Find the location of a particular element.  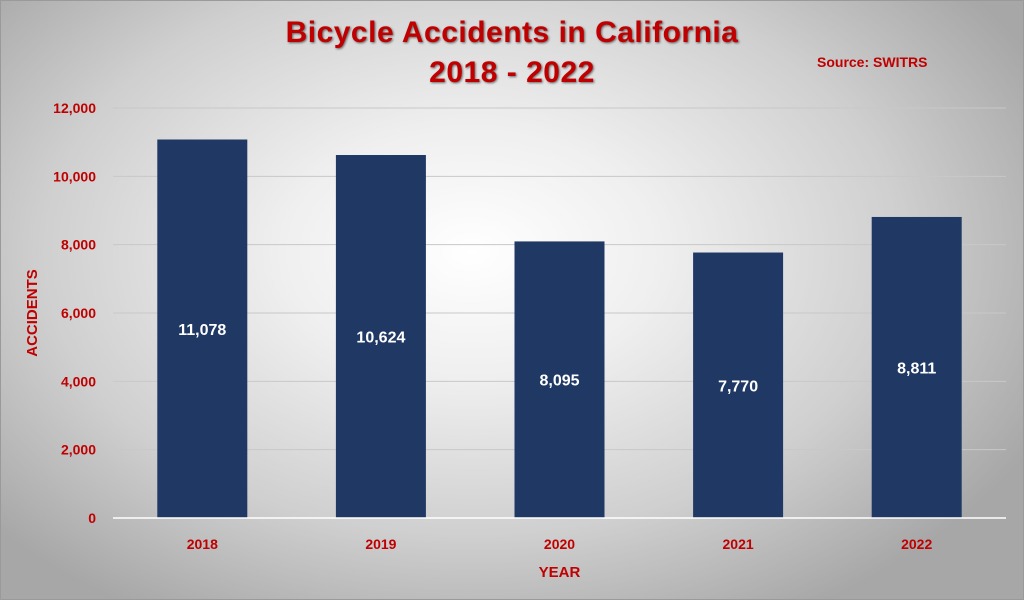

y-tick-label: 4,000 is located at coordinates (78, 381).